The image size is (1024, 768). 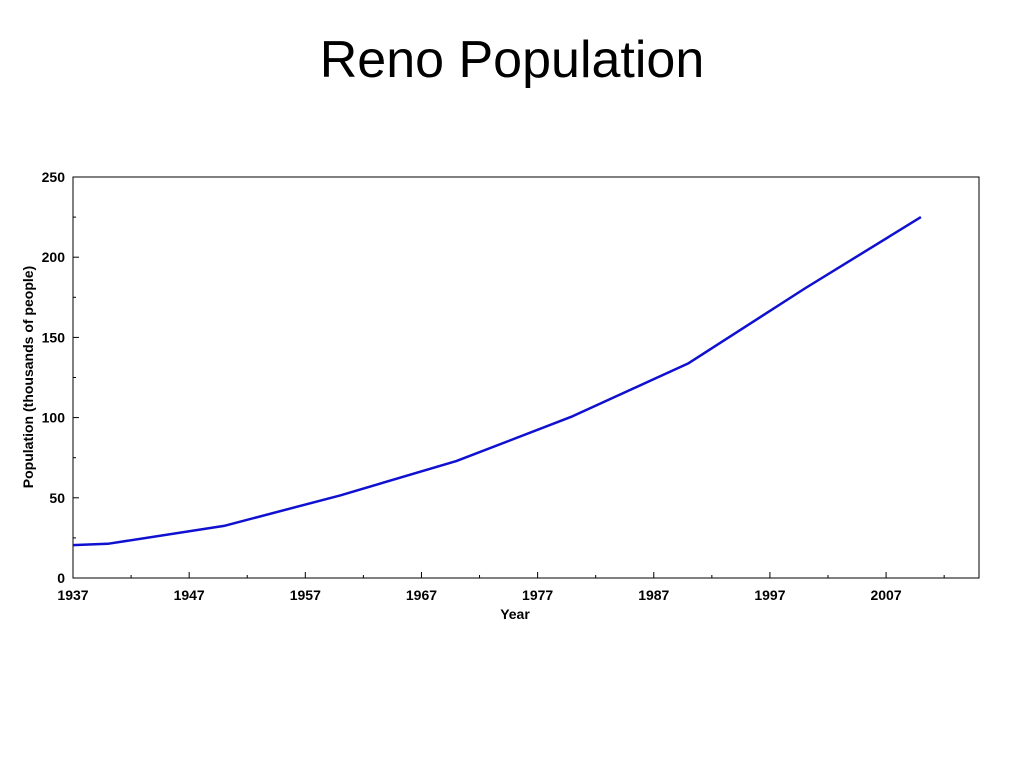 What do you see at coordinates (57, 498) in the screenshot?
I see `y-tick-label: 50` at bounding box center [57, 498].